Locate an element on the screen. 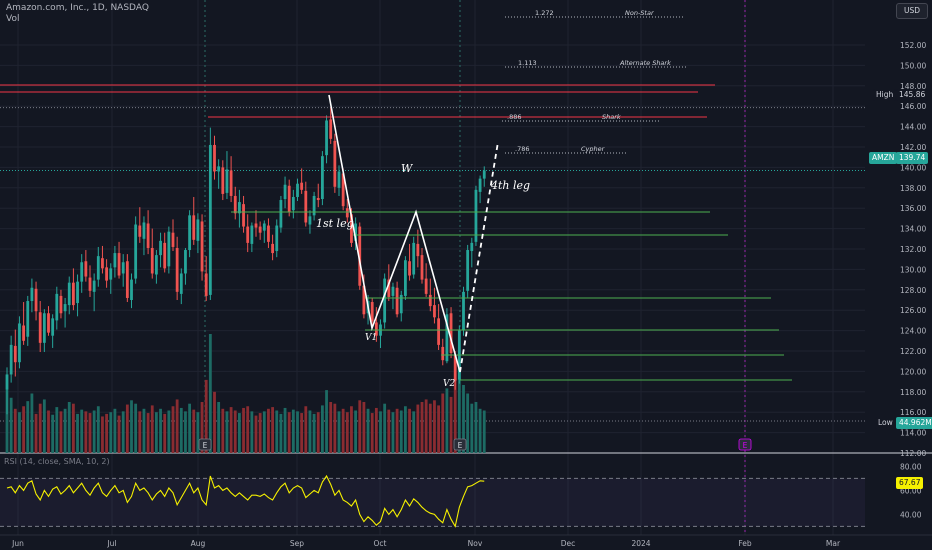 This screenshot has width=932, height=550. time-axis: Jun Jul Aug Sep Oct Nov Dec 2024 Feb Mar is located at coordinates (466, 541).